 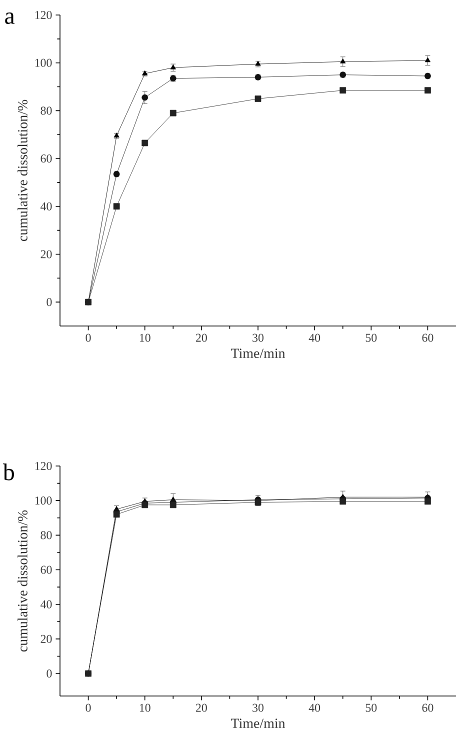 I want to click on chart-title: b, so click(x=8, y=472).